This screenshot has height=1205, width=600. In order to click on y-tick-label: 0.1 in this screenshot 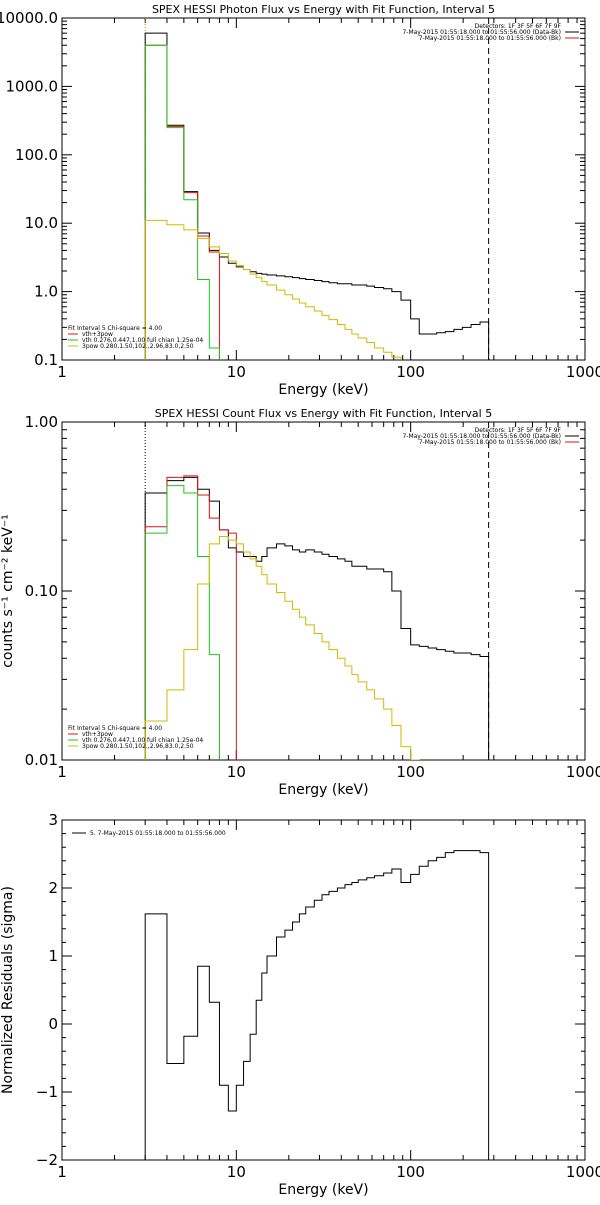, I will do `click(46, 360)`.